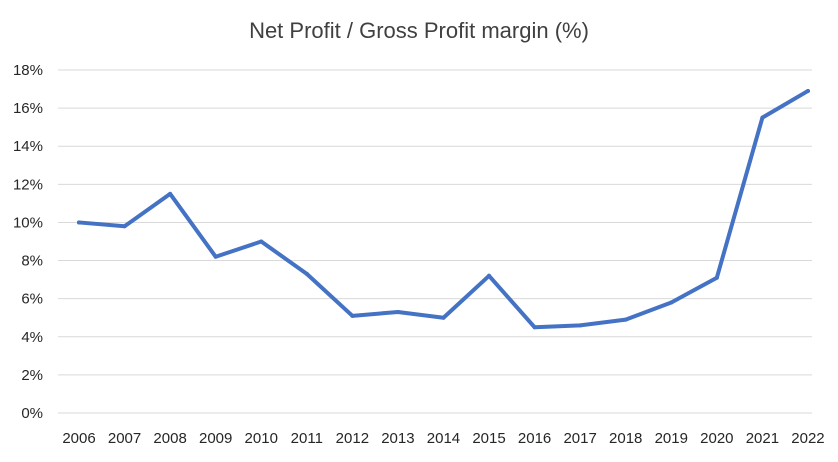 The width and height of the screenshot is (838, 462). I want to click on y-axis-tick-labels: 0% 2% 4% 6% 8% 10% 12% 14% 16% 18%, so click(28, 242).